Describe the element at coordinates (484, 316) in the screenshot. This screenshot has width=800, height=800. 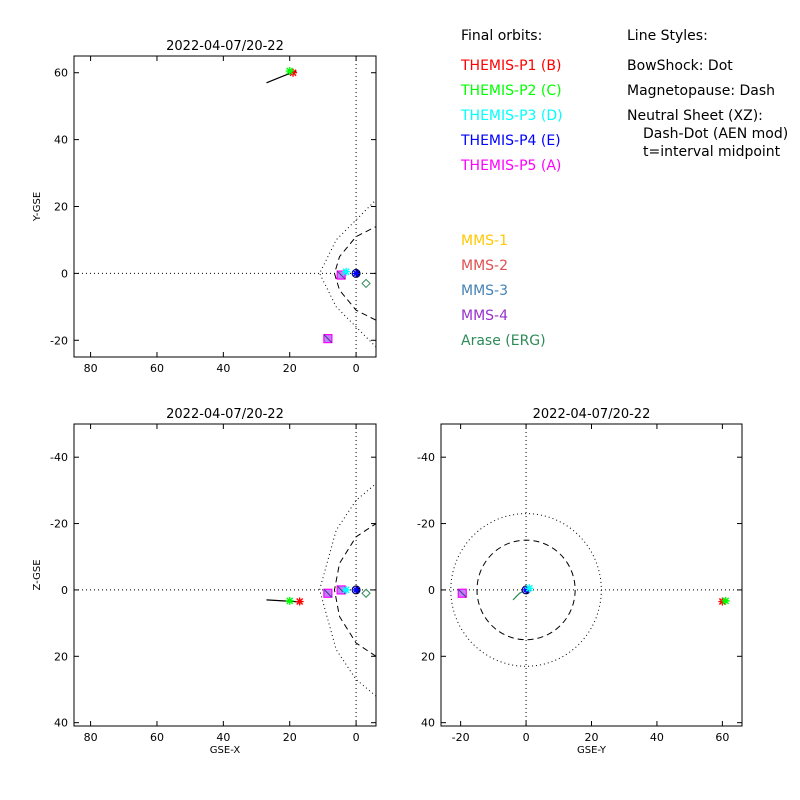
I see `legend-mms-4: MMS-4` at that location.